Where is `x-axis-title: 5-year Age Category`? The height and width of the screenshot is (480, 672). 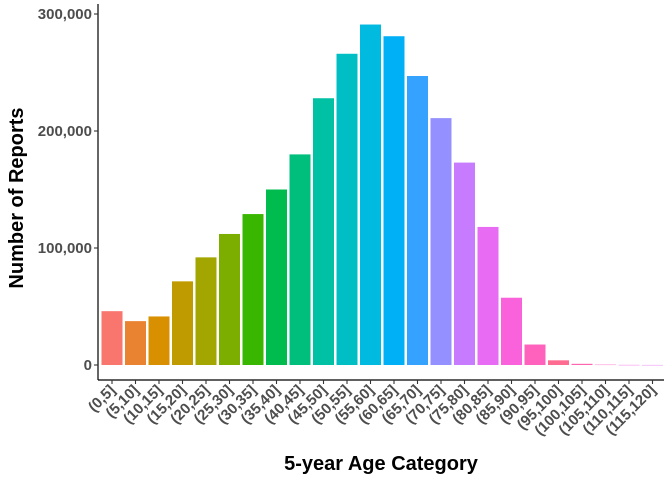
x-axis-title: 5-year Age Category is located at coordinates (381, 464).